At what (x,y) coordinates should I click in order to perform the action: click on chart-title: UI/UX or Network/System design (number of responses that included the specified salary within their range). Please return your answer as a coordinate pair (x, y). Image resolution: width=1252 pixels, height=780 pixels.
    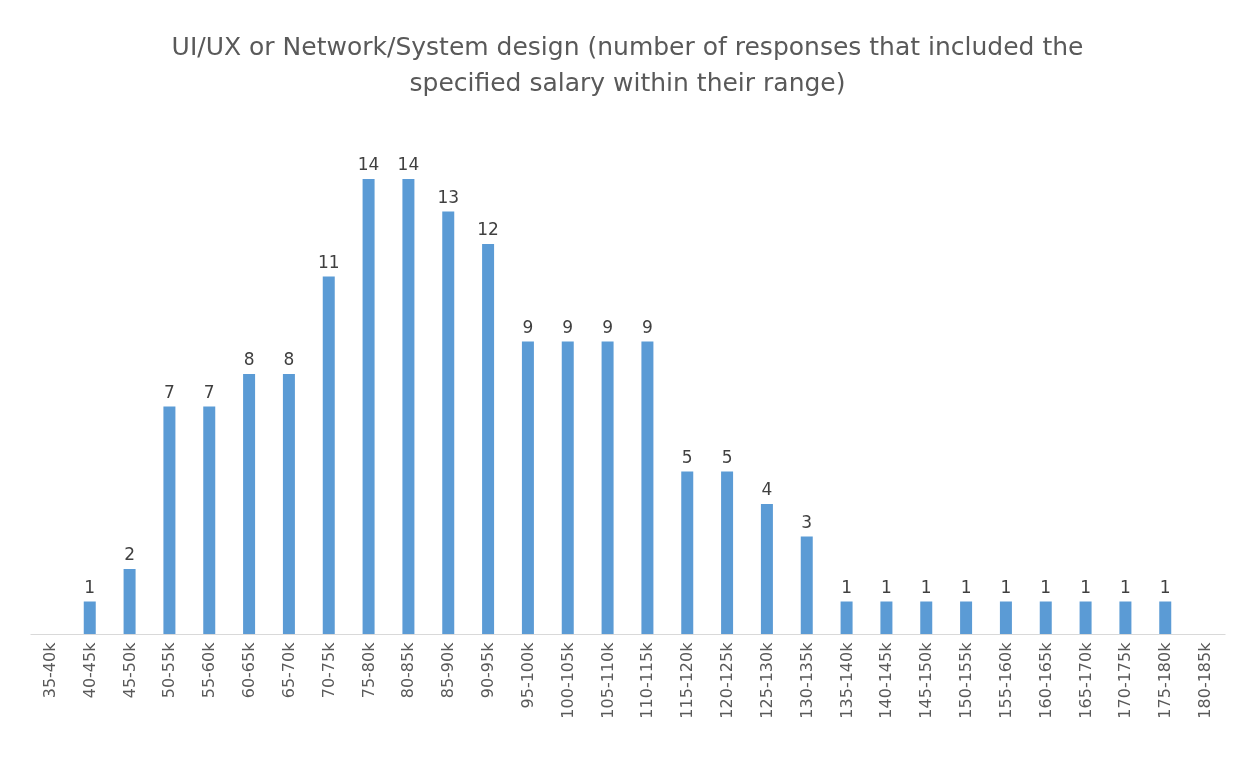
    Looking at the image, I should click on (627, 64).